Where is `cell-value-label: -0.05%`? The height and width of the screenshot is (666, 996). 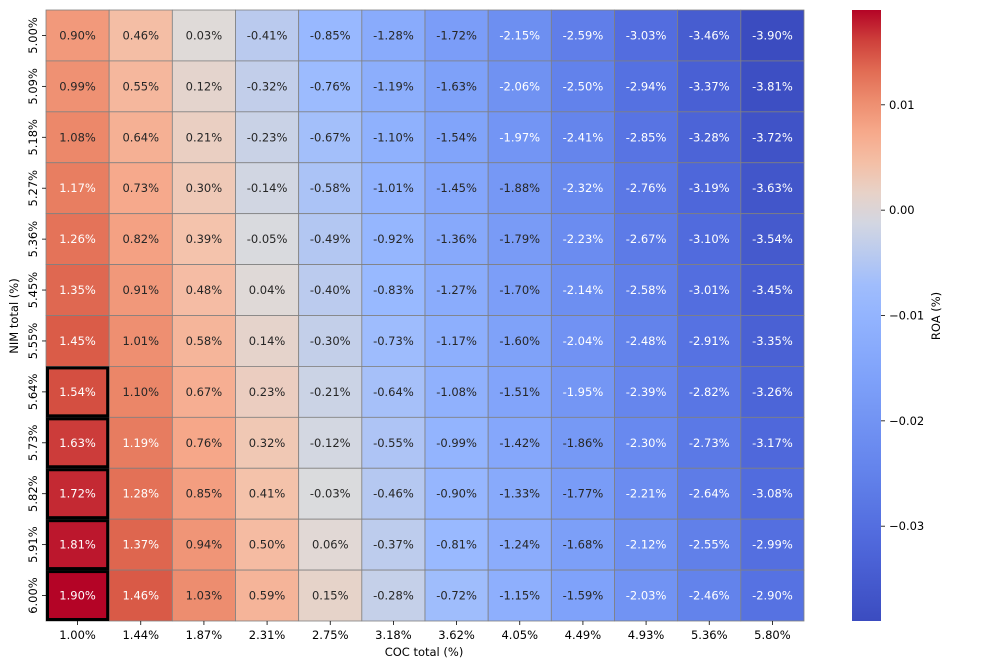
cell-value-label: -0.05% is located at coordinates (267, 239).